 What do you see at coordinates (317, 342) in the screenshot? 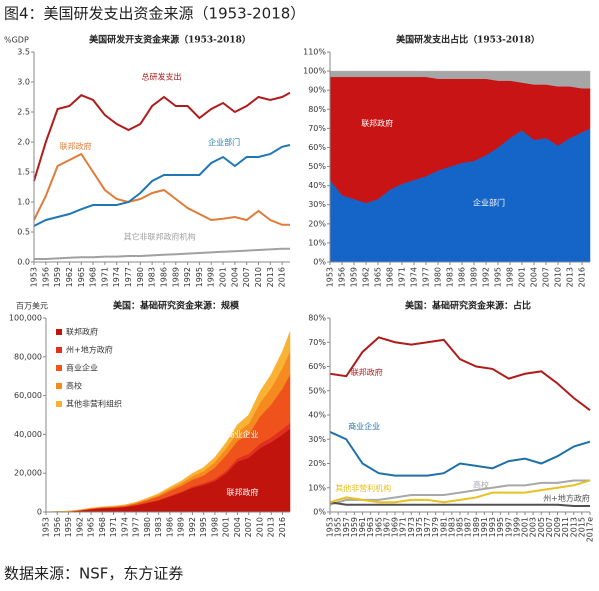
I see `y-tick-label: 70%` at bounding box center [317, 342].